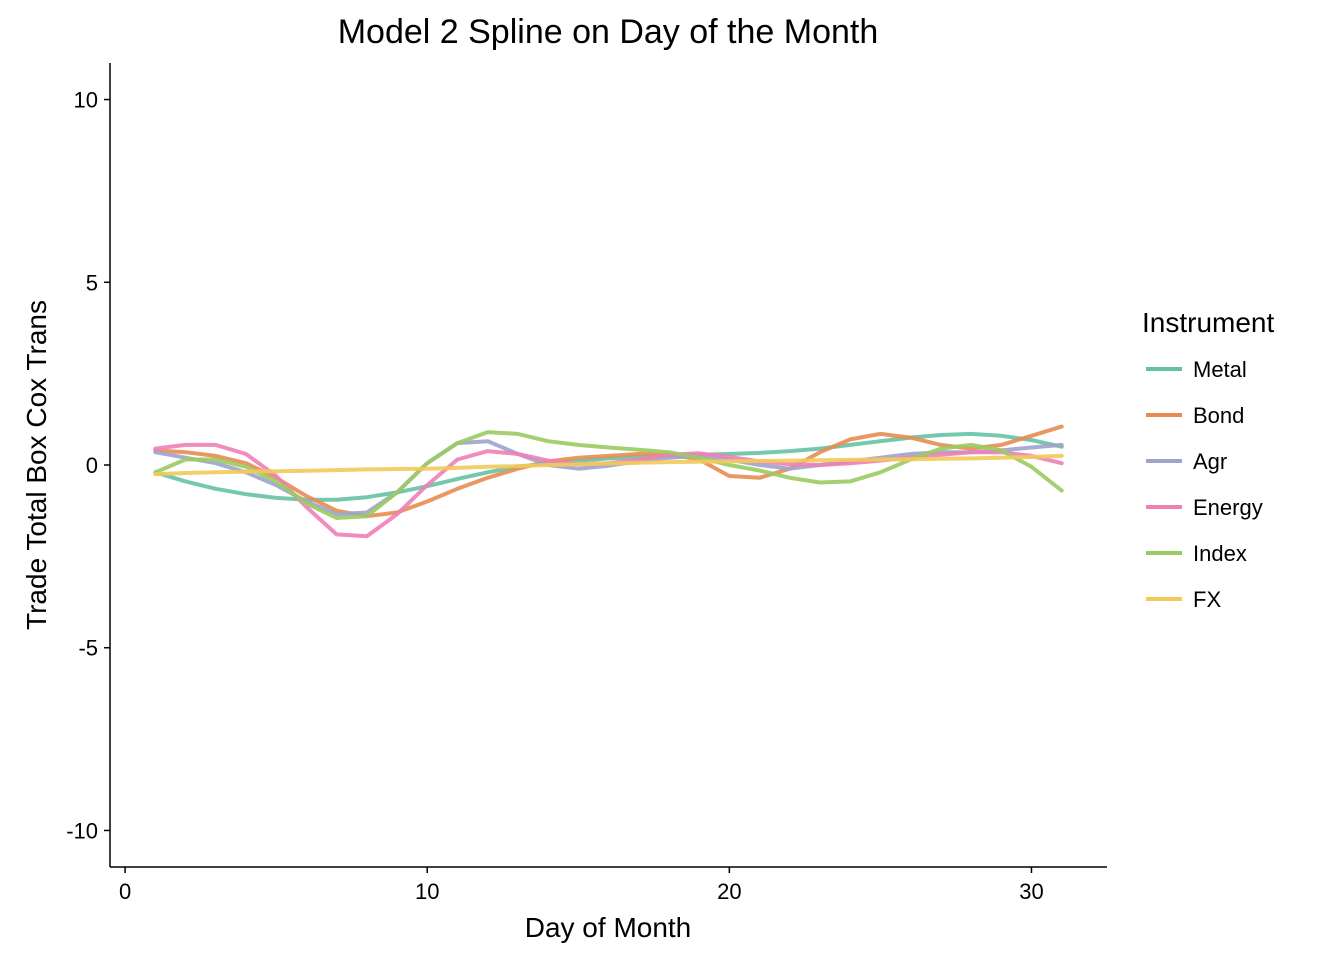 This screenshot has width=1344, height=960. What do you see at coordinates (88, 648) in the screenshot?
I see `y-tick-label: -5` at bounding box center [88, 648].